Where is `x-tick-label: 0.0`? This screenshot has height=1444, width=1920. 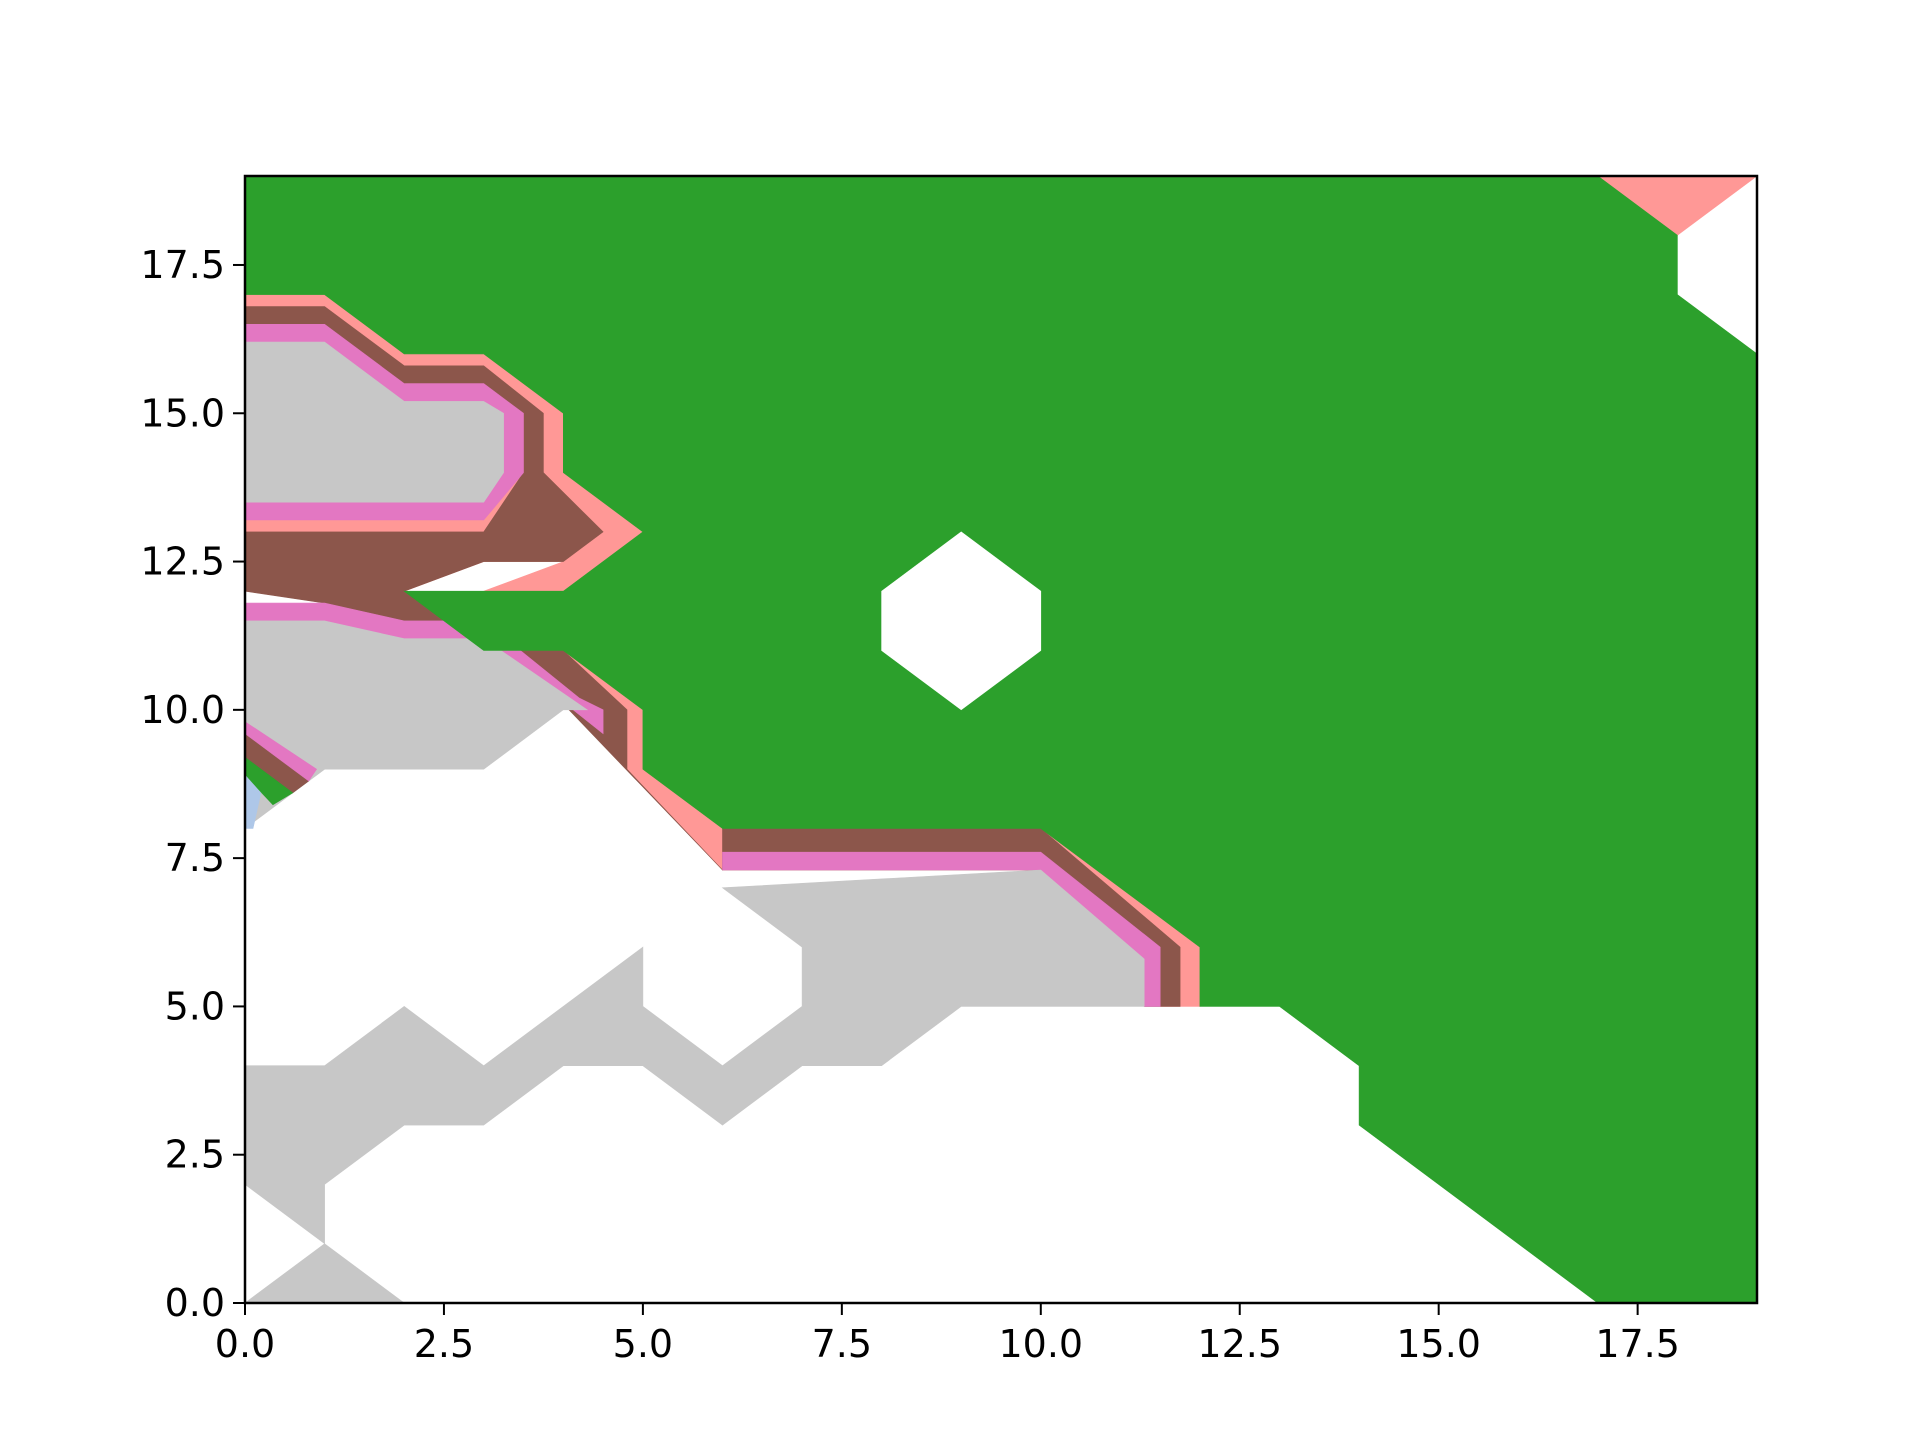
x-tick-label: 0.0 is located at coordinates (245, 1344).